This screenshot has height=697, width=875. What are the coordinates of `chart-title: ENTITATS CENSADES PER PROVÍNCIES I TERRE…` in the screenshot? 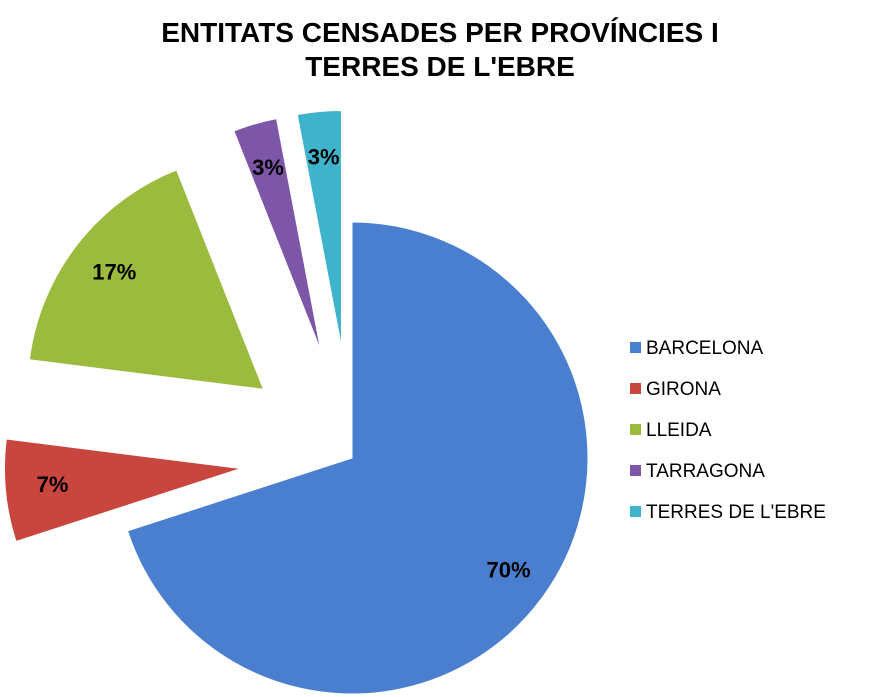 It's located at (440, 49).